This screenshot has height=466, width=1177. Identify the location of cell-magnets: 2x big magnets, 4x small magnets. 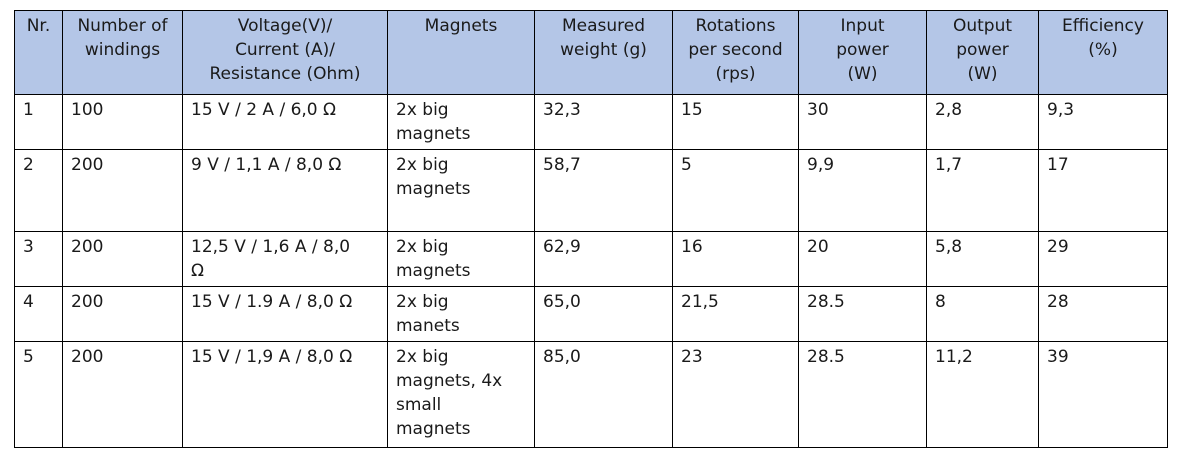
(461, 394).